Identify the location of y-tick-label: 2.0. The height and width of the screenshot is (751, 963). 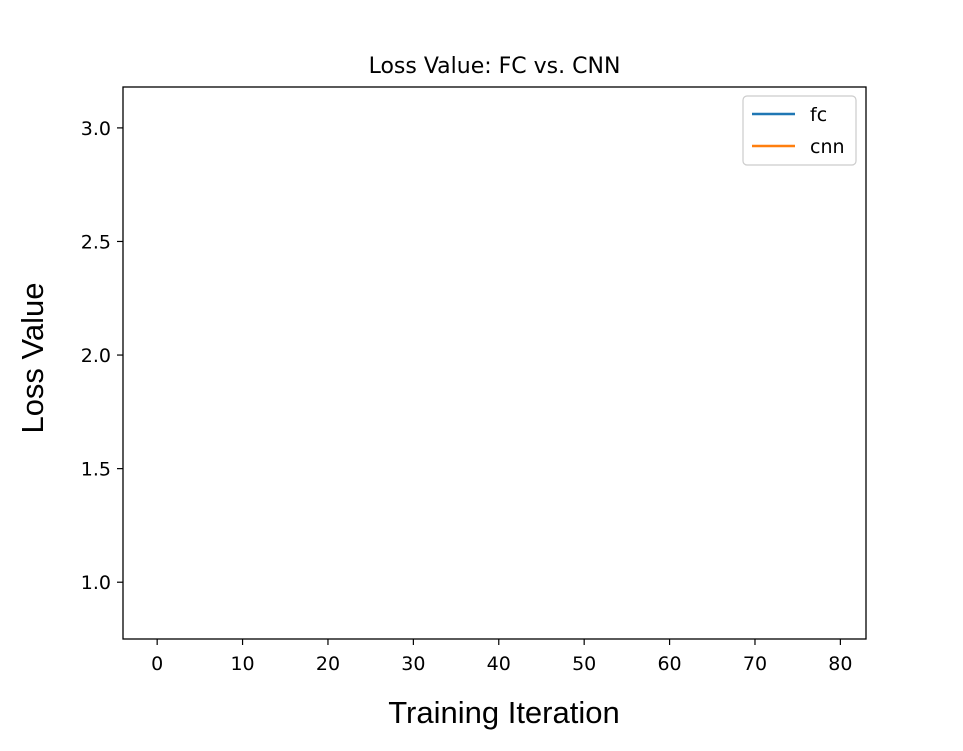
(96, 356).